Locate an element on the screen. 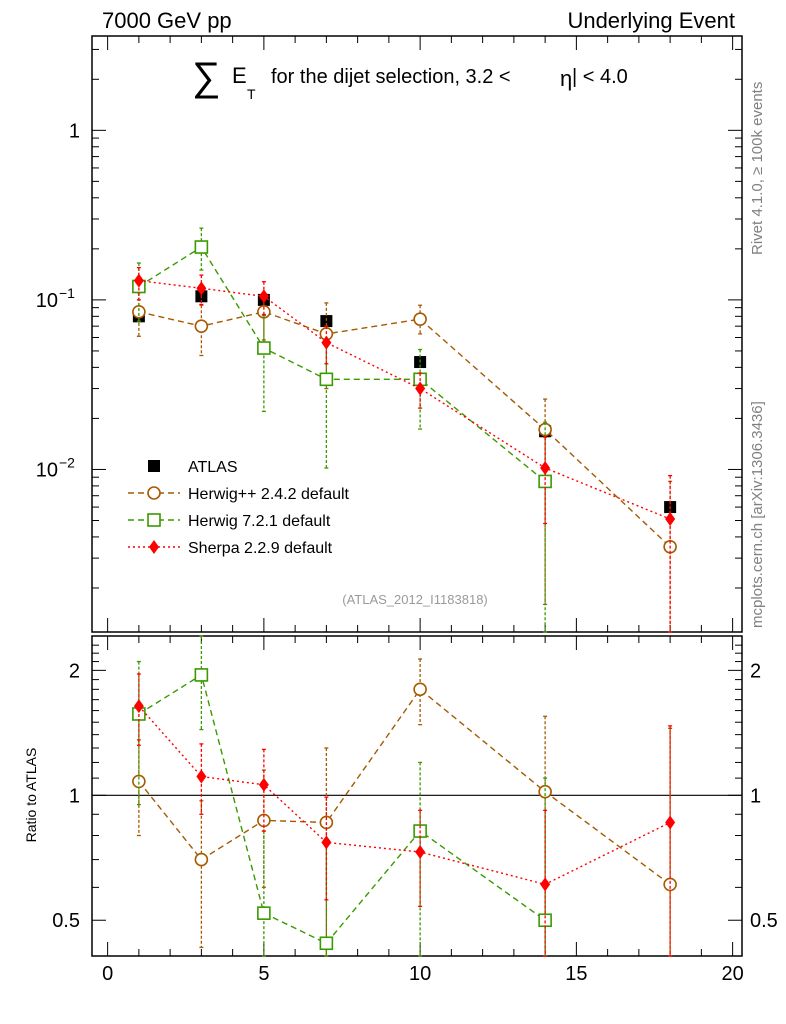 Image resolution: width=786 pixels, height=1024 pixels. legend-entry: Sherpa 2.2.9 default is located at coordinates (230, 548).